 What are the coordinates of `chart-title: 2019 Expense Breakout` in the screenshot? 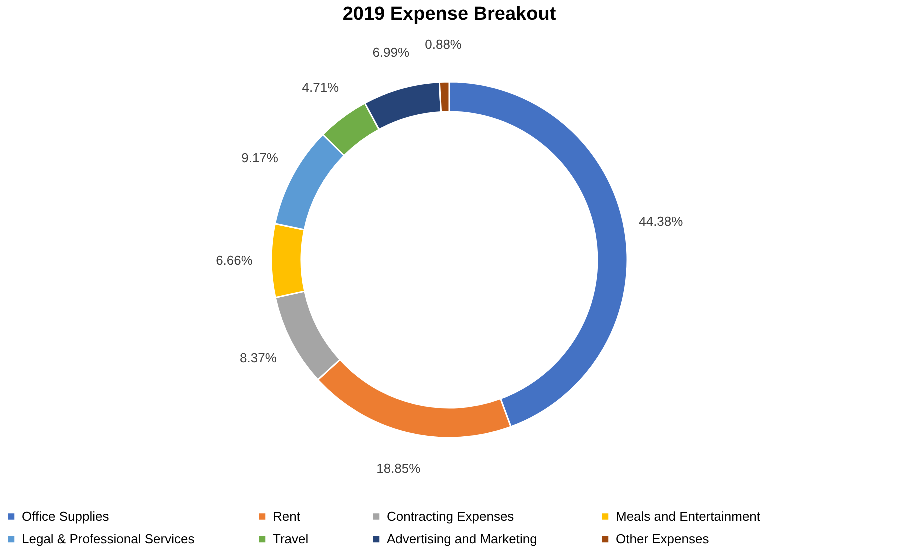 It's located at (449, 14).